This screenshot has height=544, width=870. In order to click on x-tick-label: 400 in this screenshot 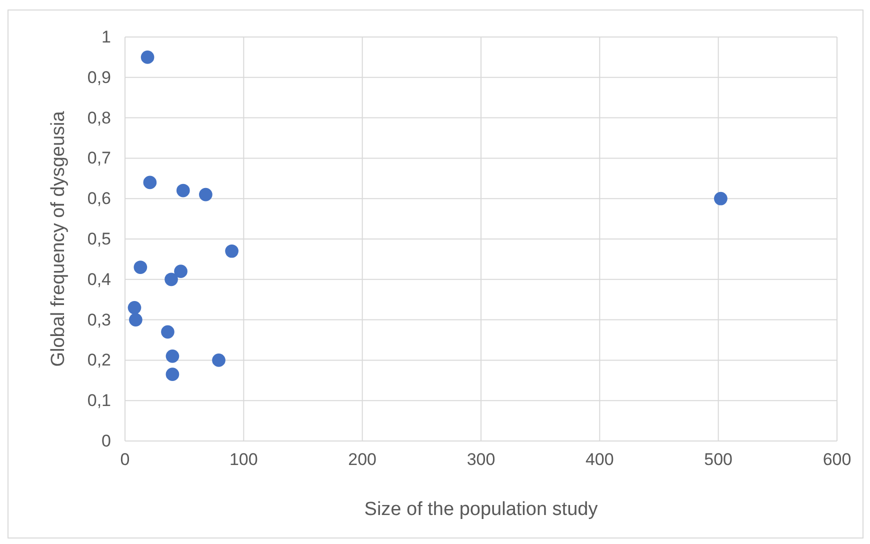, I will do `click(599, 460)`.